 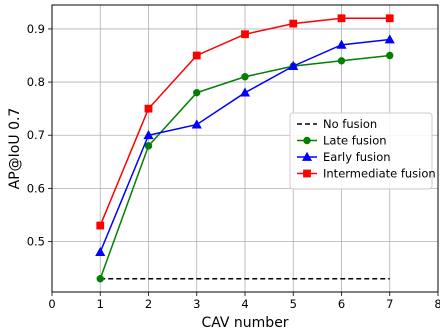 I want to click on legend-item-intermediate-fusion: Intermediate fusion, so click(x=366, y=174).